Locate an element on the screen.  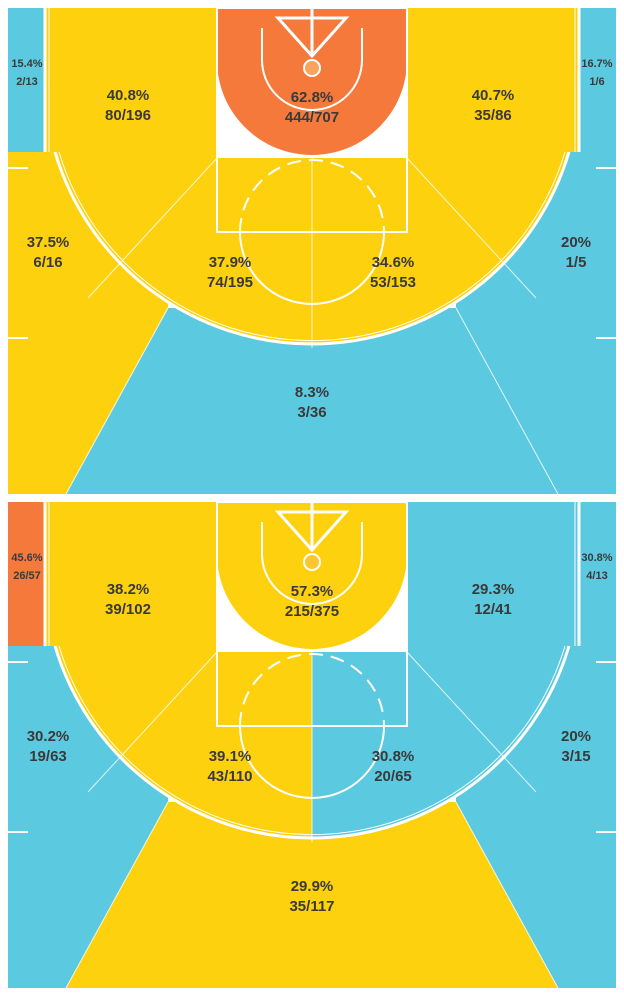
zone-pct: 15.4% is located at coordinates (26, 64).